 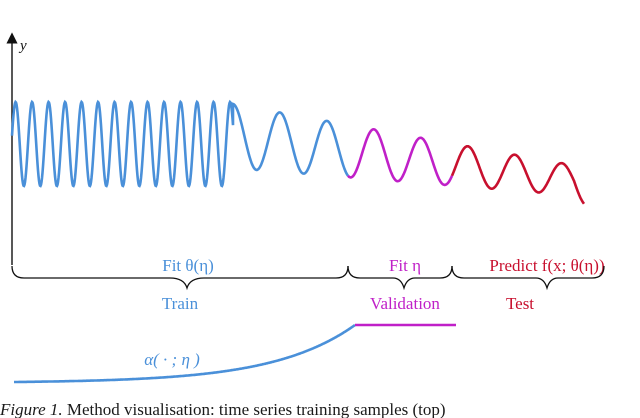 What do you see at coordinates (179, 143) in the screenshot?
I see `train-signal-series` at bounding box center [179, 143].